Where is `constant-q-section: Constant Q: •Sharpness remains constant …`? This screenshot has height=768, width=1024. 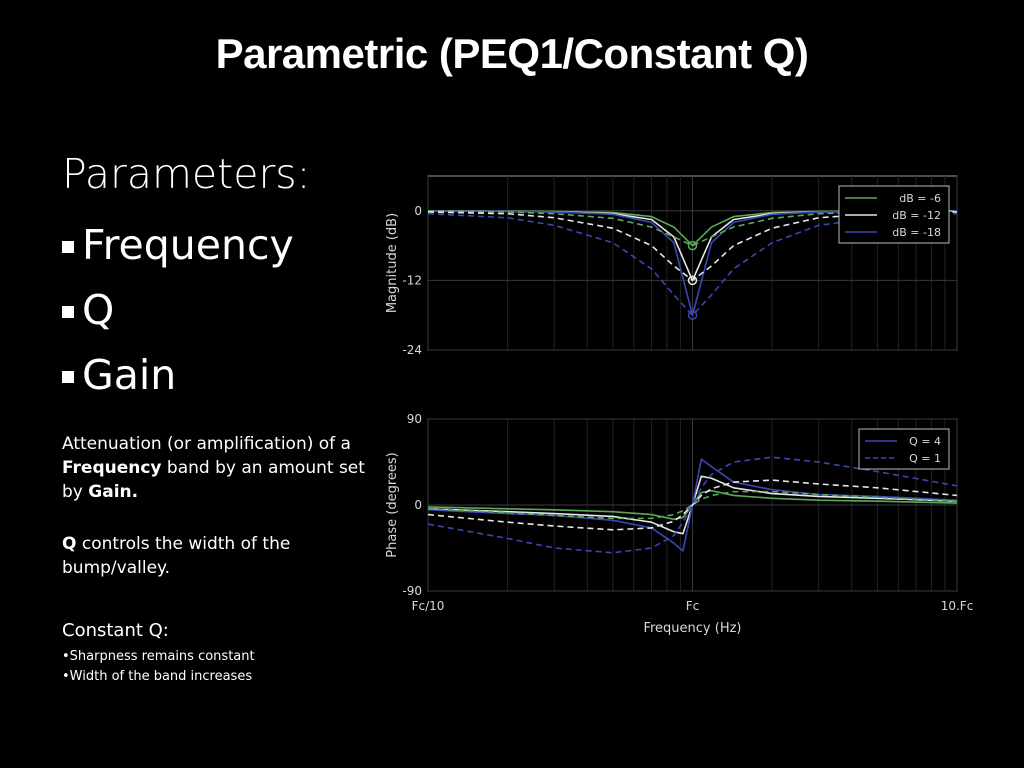
constant-q-section: Constant Q: •Sharpness remains constant … is located at coordinates (158, 653).